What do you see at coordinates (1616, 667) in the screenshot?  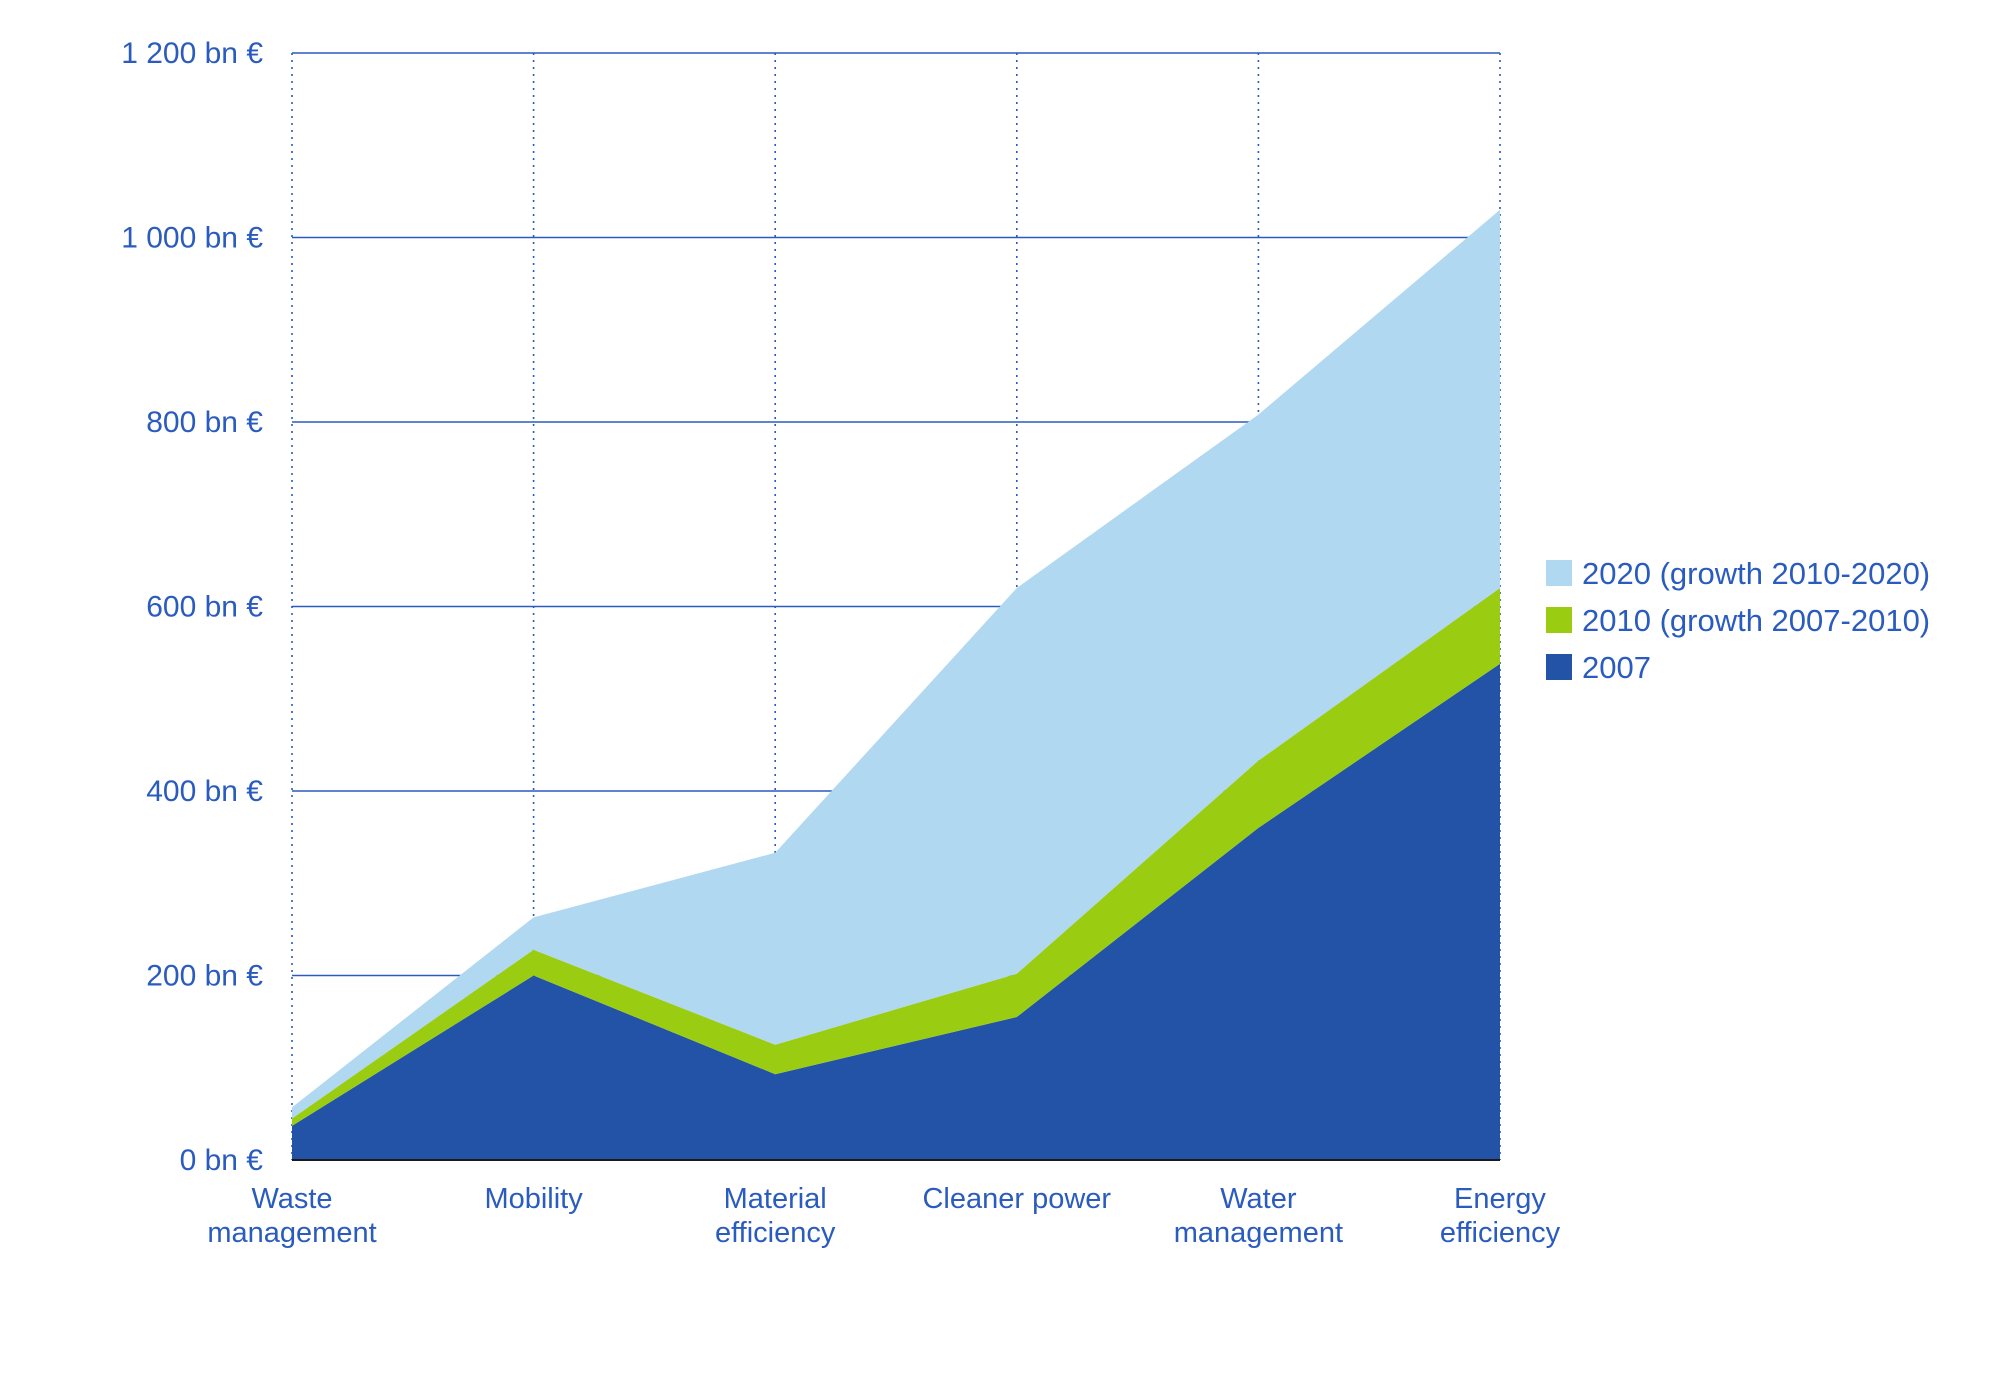 I see `legend-label: 2007` at bounding box center [1616, 667].